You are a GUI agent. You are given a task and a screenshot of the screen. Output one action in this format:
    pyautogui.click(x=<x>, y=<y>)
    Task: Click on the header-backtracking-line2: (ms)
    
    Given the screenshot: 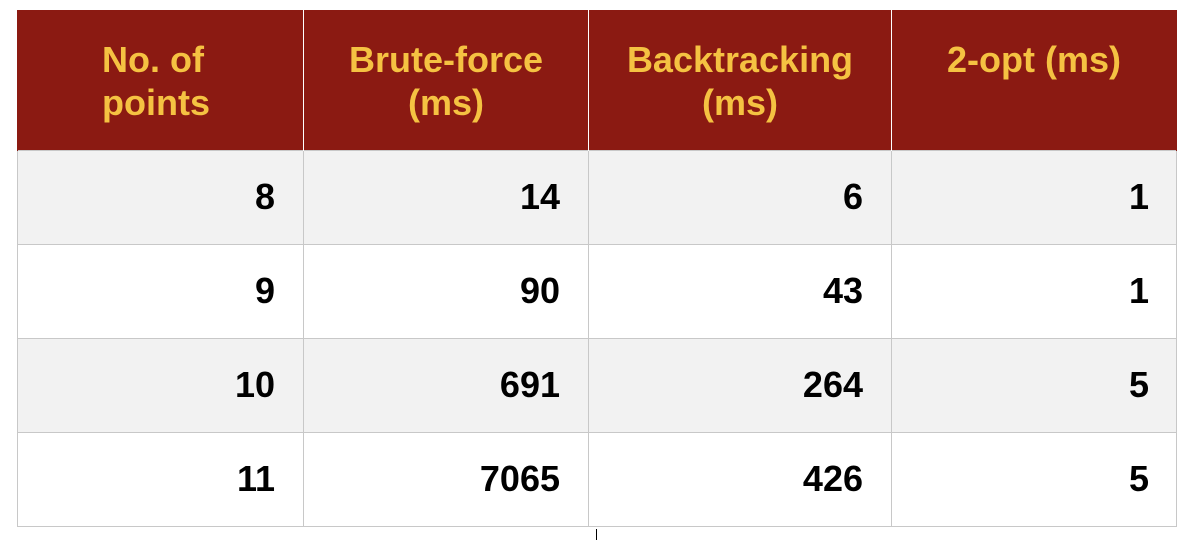 What is the action you would take?
    pyautogui.click(x=739, y=102)
    